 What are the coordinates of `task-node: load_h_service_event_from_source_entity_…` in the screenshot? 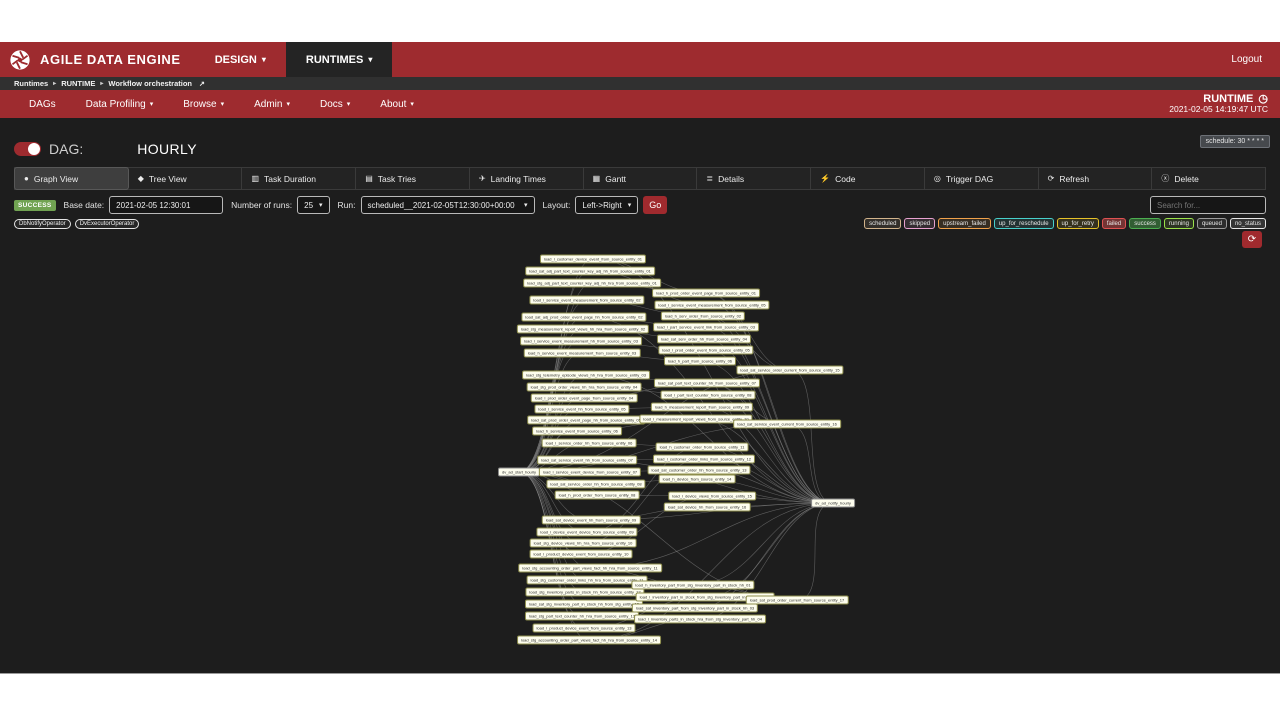 It's located at (577, 431).